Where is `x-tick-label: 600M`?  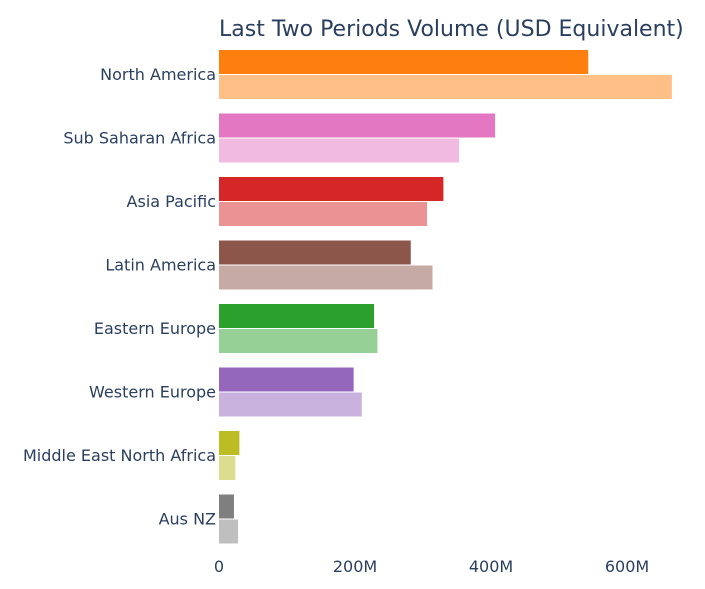 x-tick-label: 600M is located at coordinates (627, 566).